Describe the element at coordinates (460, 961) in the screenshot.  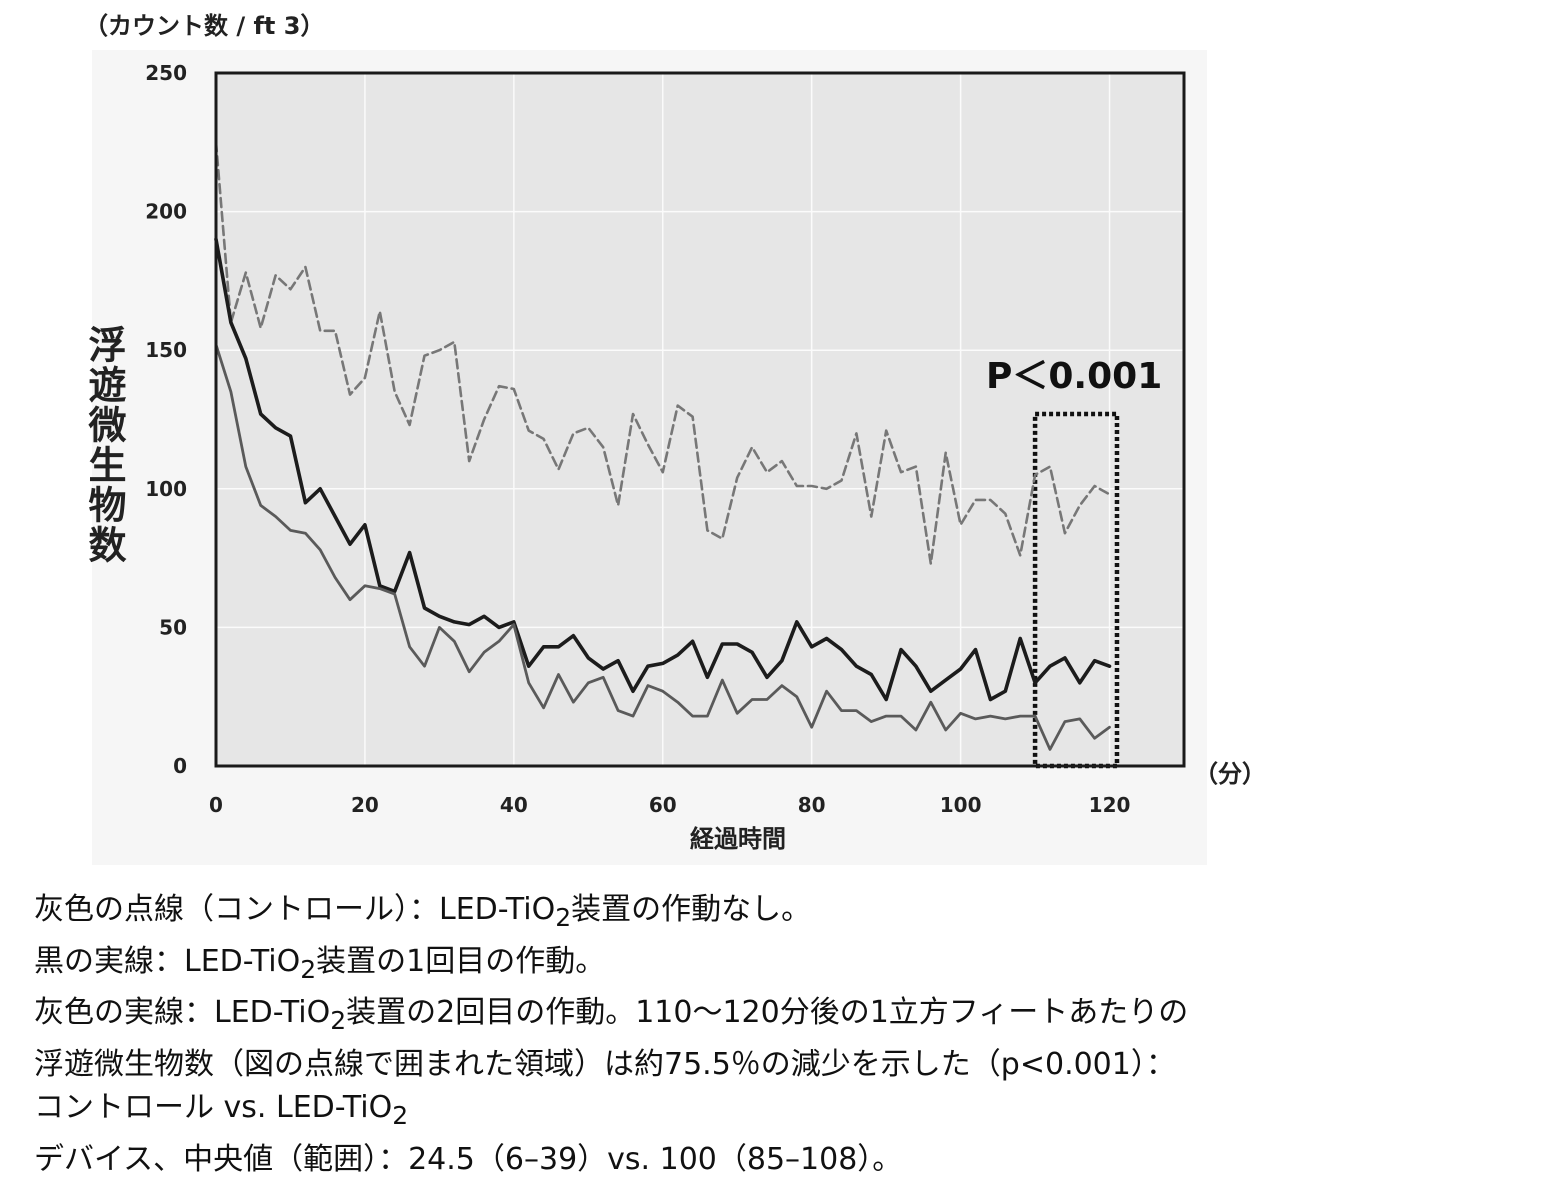
I see `caption-text: 装置の1回目の作動。` at that location.